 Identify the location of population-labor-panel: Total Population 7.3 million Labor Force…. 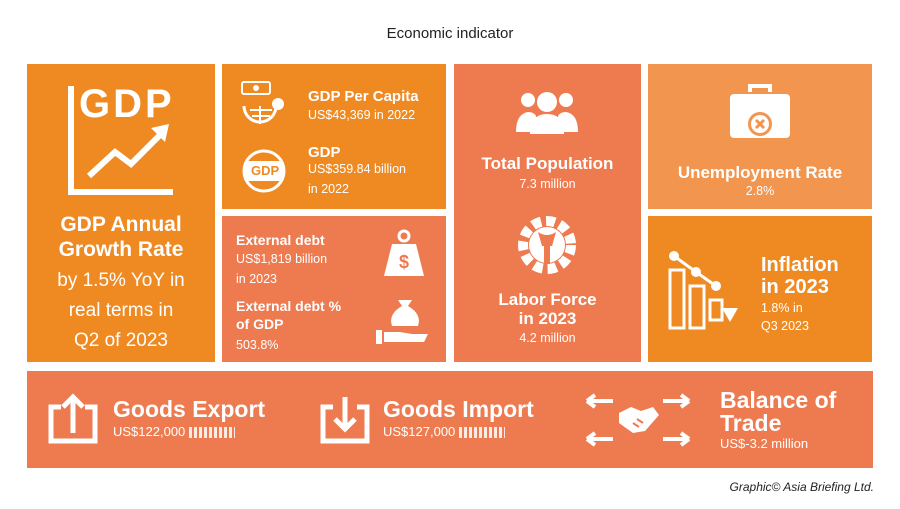
(547, 213).